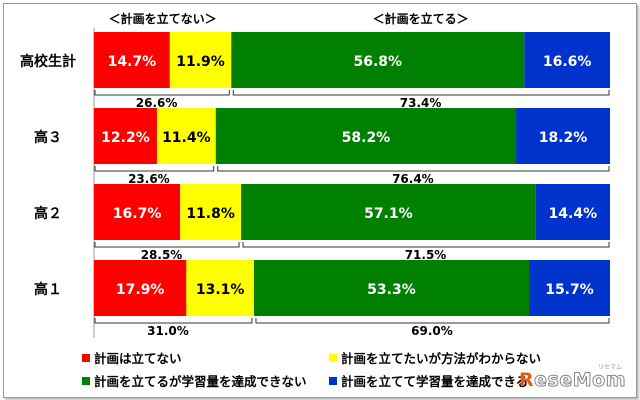 This screenshot has height=400, width=640. I want to click on group-header-not-planning: ＜計画を立てない＞, so click(163, 18).